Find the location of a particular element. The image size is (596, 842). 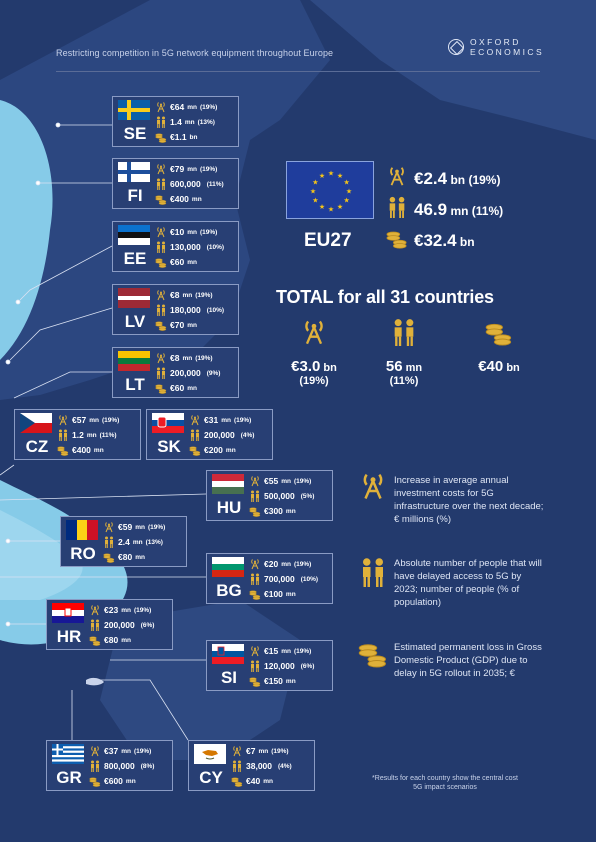

logo-line-2: ECONOMICS is located at coordinates (507, 52).